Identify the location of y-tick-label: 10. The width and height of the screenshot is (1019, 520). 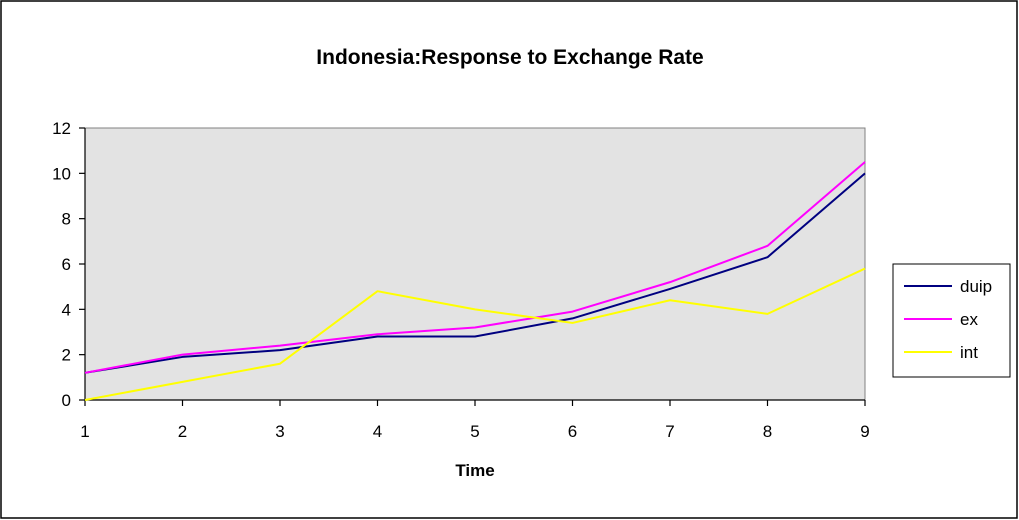
(61, 173).